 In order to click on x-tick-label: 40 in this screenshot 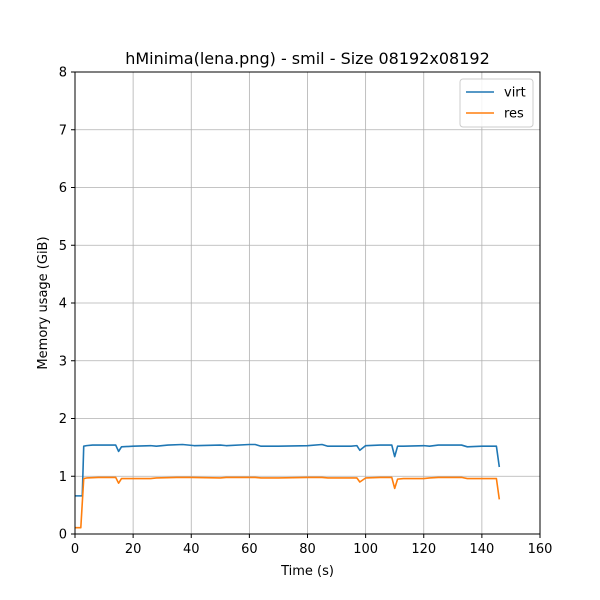, I will do `click(191, 549)`.